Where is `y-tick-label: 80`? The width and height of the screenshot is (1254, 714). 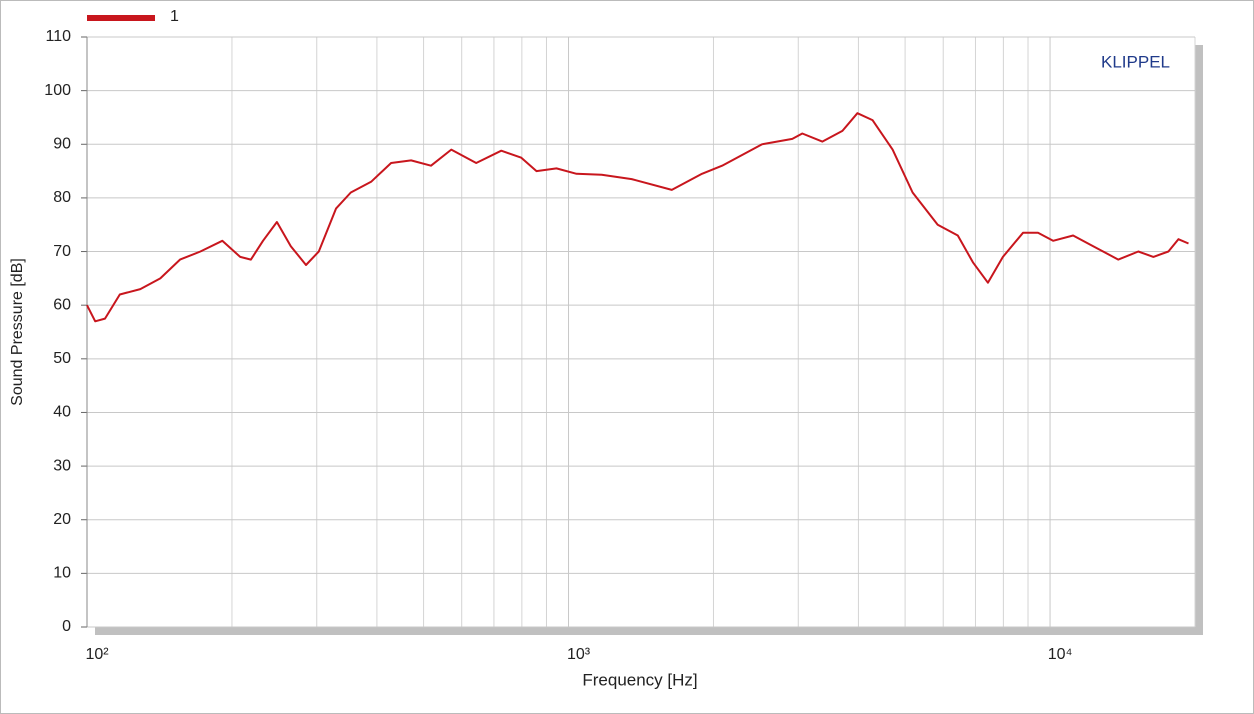
y-tick-label: 80 is located at coordinates (62, 197).